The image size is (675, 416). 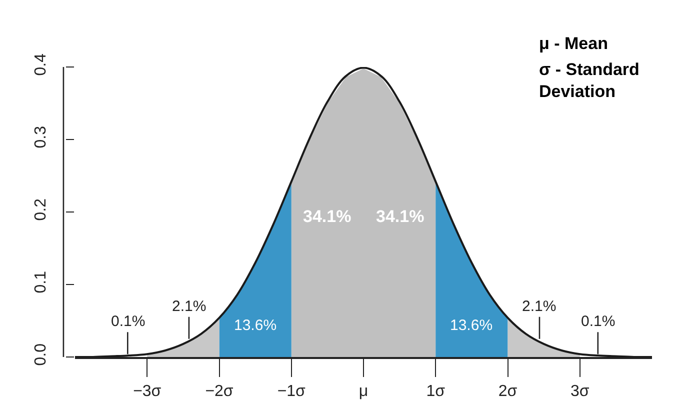 What do you see at coordinates (147, 391) in the screenshot?
I see `x-tick-label: −3σ` at bounding box center [147, 391].